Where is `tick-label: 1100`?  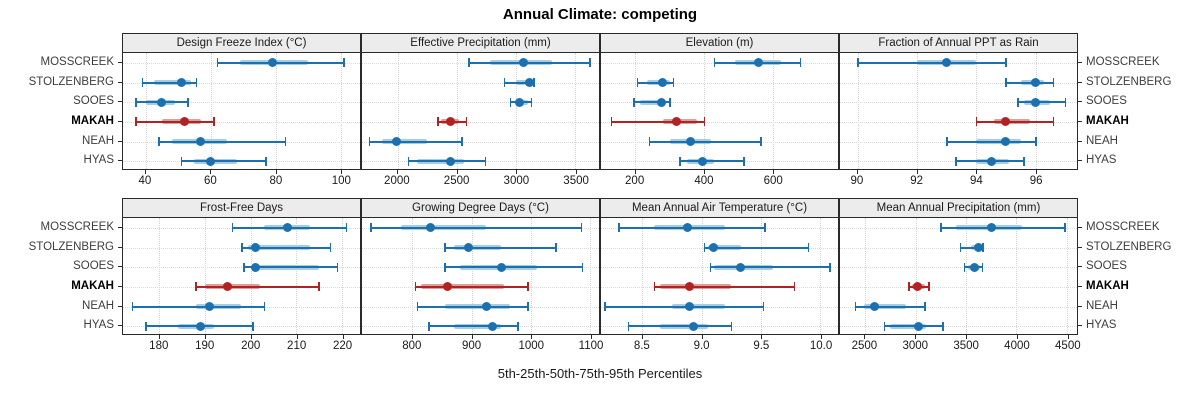
tick-label: 1100 is located at coordinates (591, 346).